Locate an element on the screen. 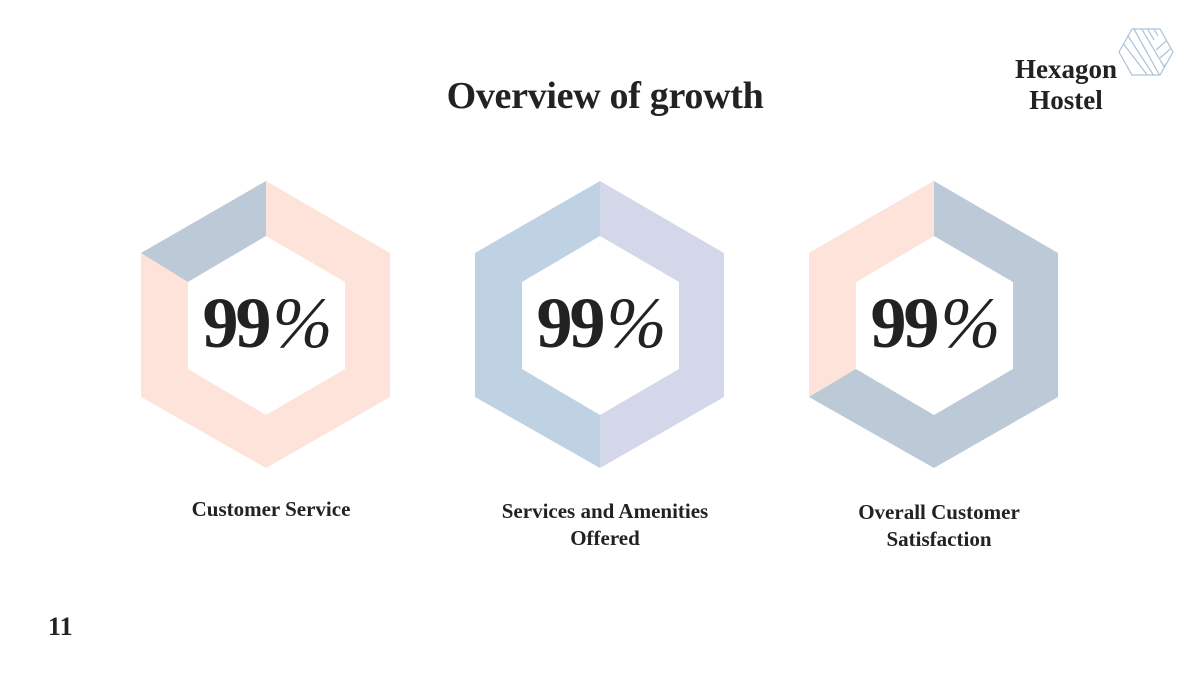 Image resolution: width=1200 pixels, height=675 pixels. hexagon-customer-service is located at coordinates (265, 324).